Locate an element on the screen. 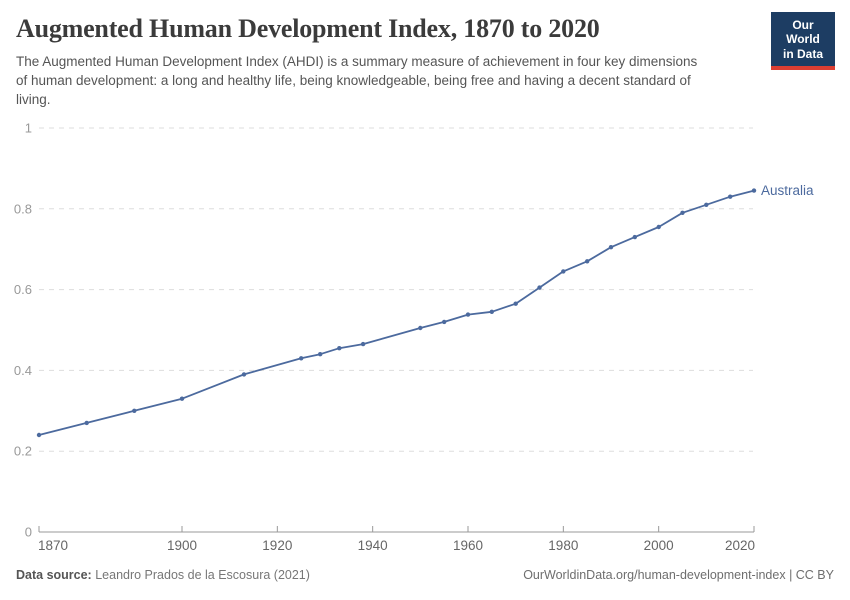 Image resolution: width=850 pixels, height=600 pixels. y-tick-label: 0.2 is located at coordinates (23, 451).